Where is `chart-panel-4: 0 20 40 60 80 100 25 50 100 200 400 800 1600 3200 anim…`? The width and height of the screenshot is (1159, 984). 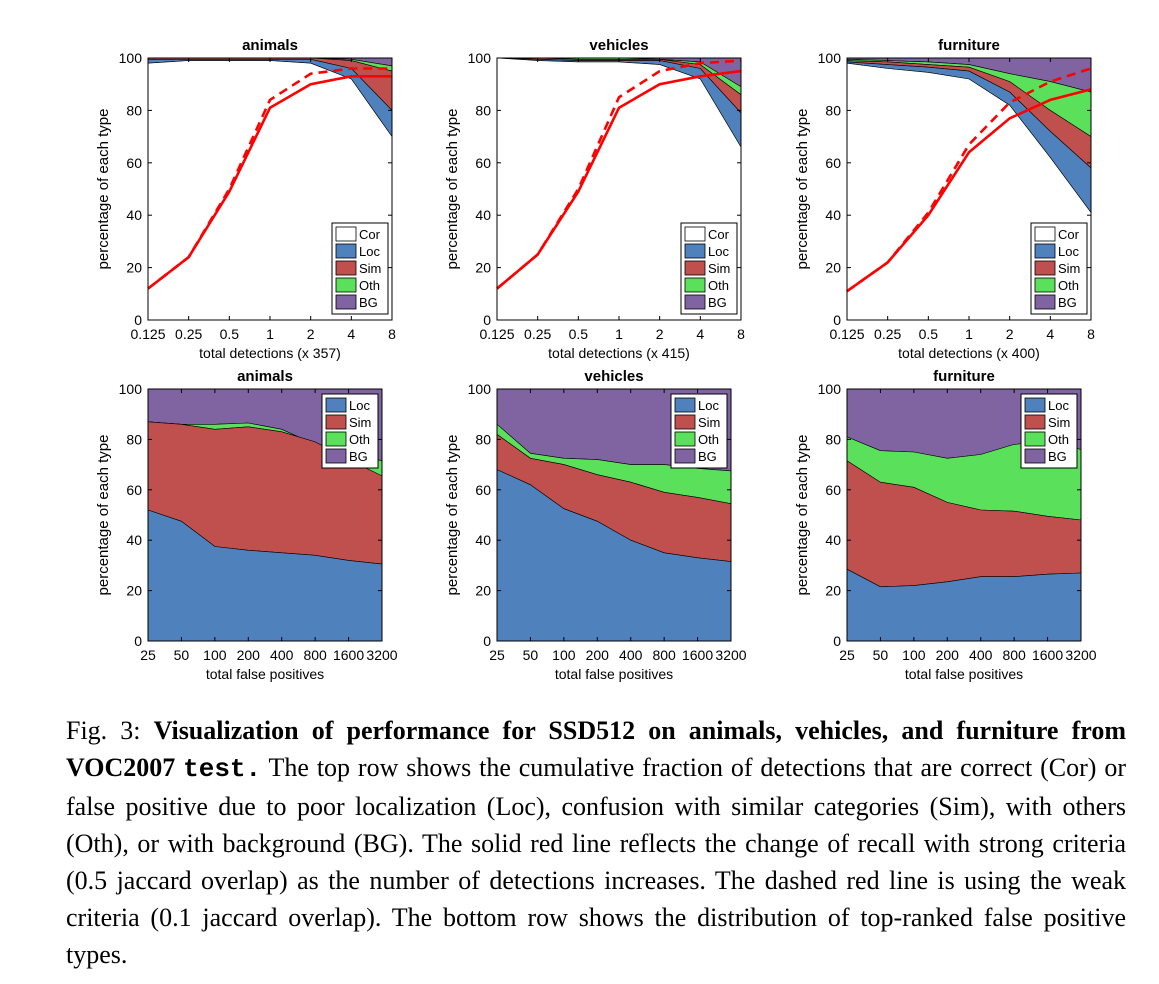 chart-panel-4: 0 20 40 60 80 100 25 50 100 200 400 800 1600 3200 anim… is located at coordinates (246, 525).